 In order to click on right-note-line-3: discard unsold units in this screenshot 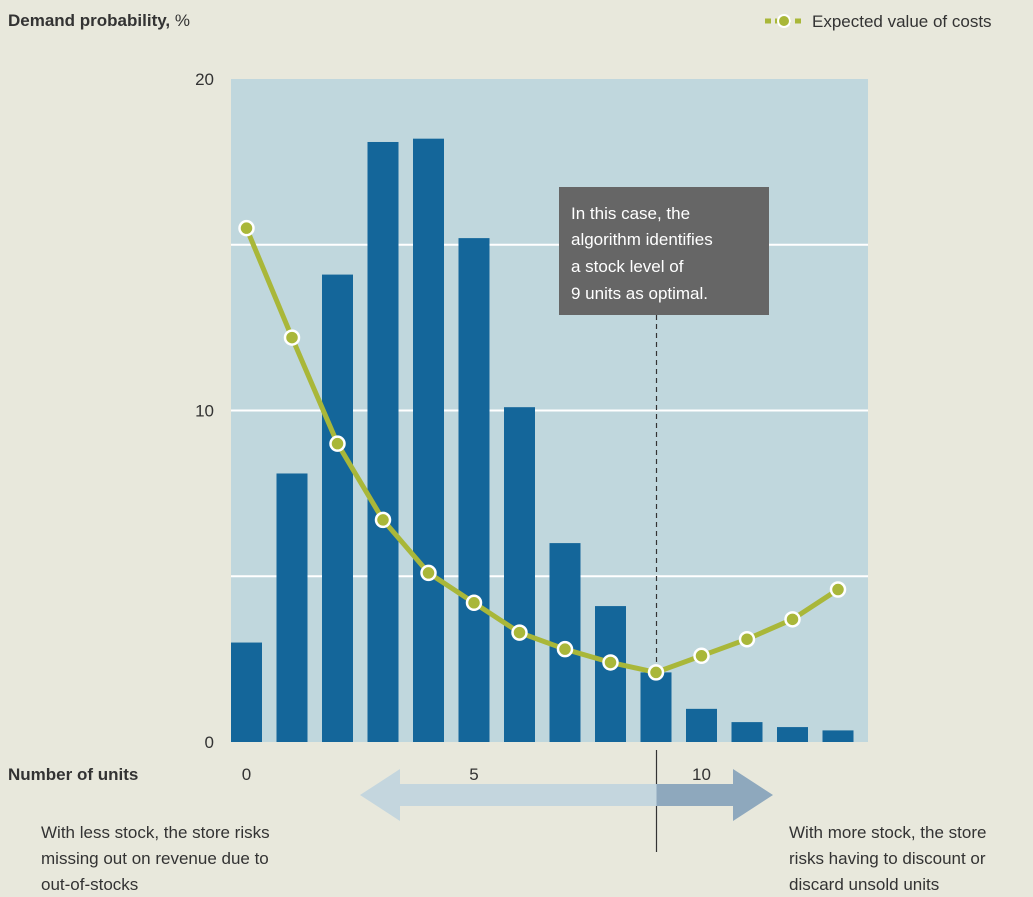, I will do `click(864, 884)`.